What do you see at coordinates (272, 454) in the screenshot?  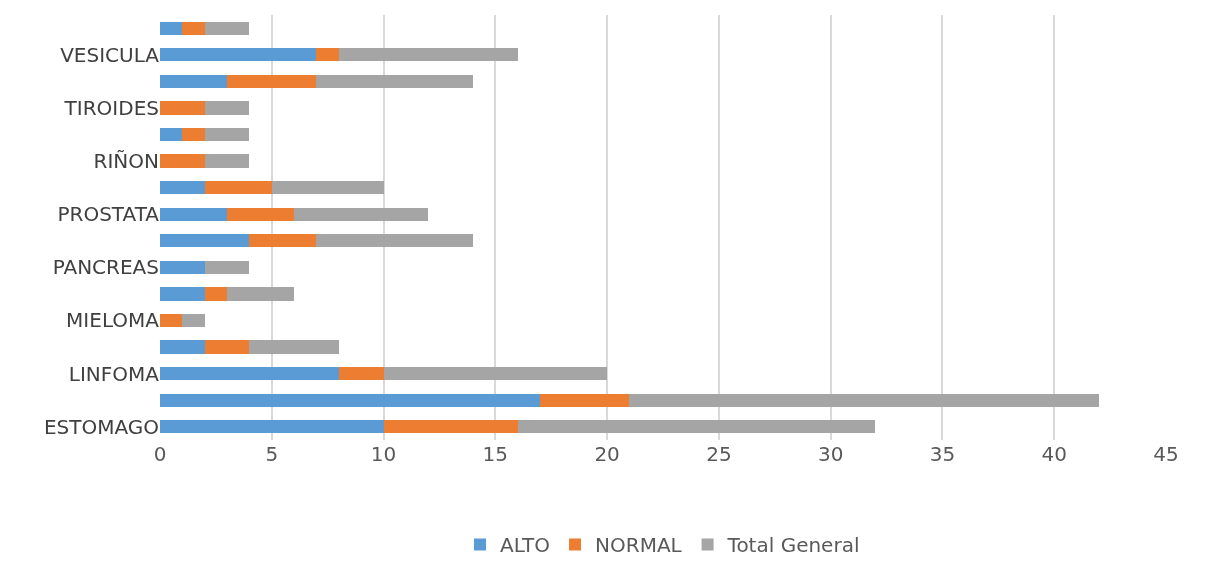 I see `x-tick-label: 5` at bounding box center [272, 454].